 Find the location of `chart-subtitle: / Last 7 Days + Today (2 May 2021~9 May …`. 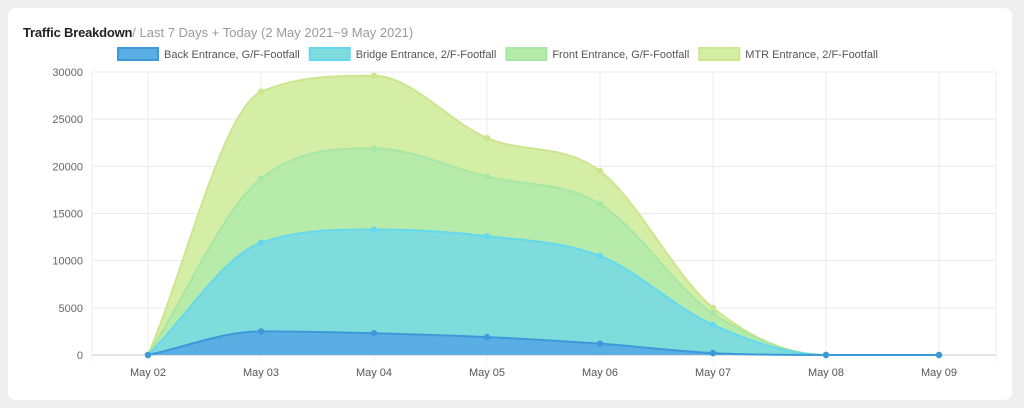

chart-subtitle: / Last 7 Days + Today (2 May 2021~9 May … is located at coordinates (273, 32).